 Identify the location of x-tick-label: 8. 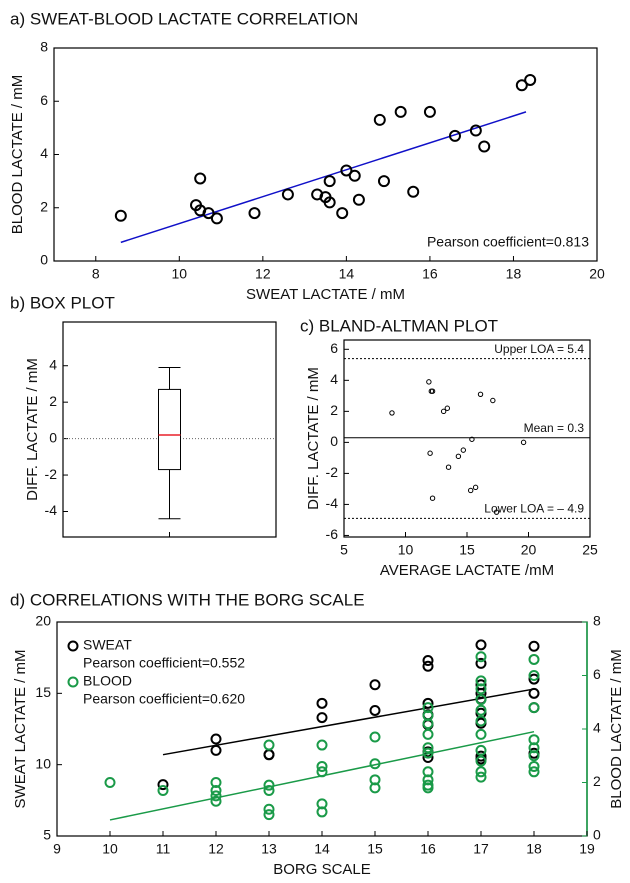
(96, 274).